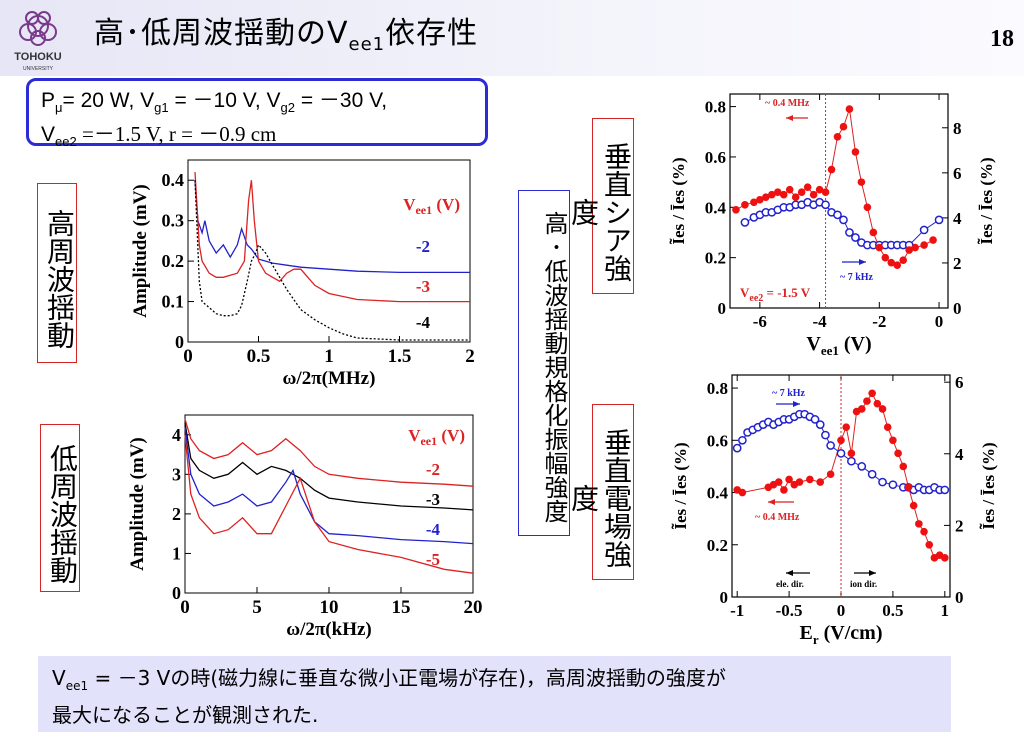 The image size is (1024, 739). Describe the element at coordinates (57, 273) in the screenshot. I see `label-high-freq: 高周波揺動` at that location.